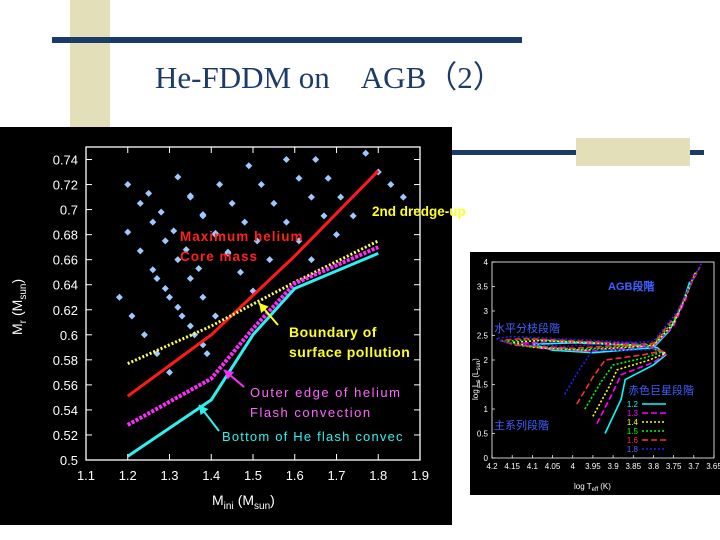  I want to click on hr-x-tick-label: 4.05, so click(553, 466).